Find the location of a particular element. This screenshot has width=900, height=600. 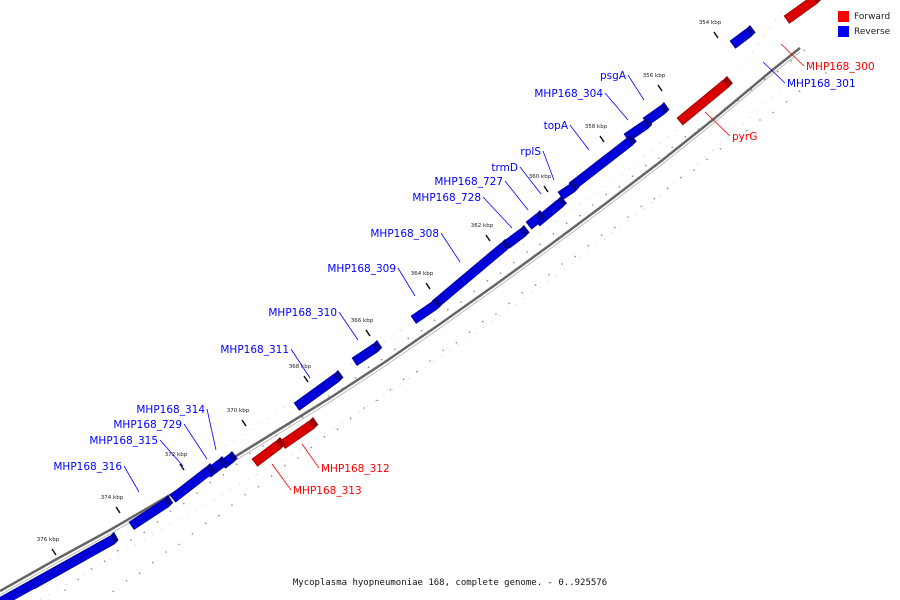

gene-label-MHP168_300: MHP168_300 is located at coordinates (827, 58).